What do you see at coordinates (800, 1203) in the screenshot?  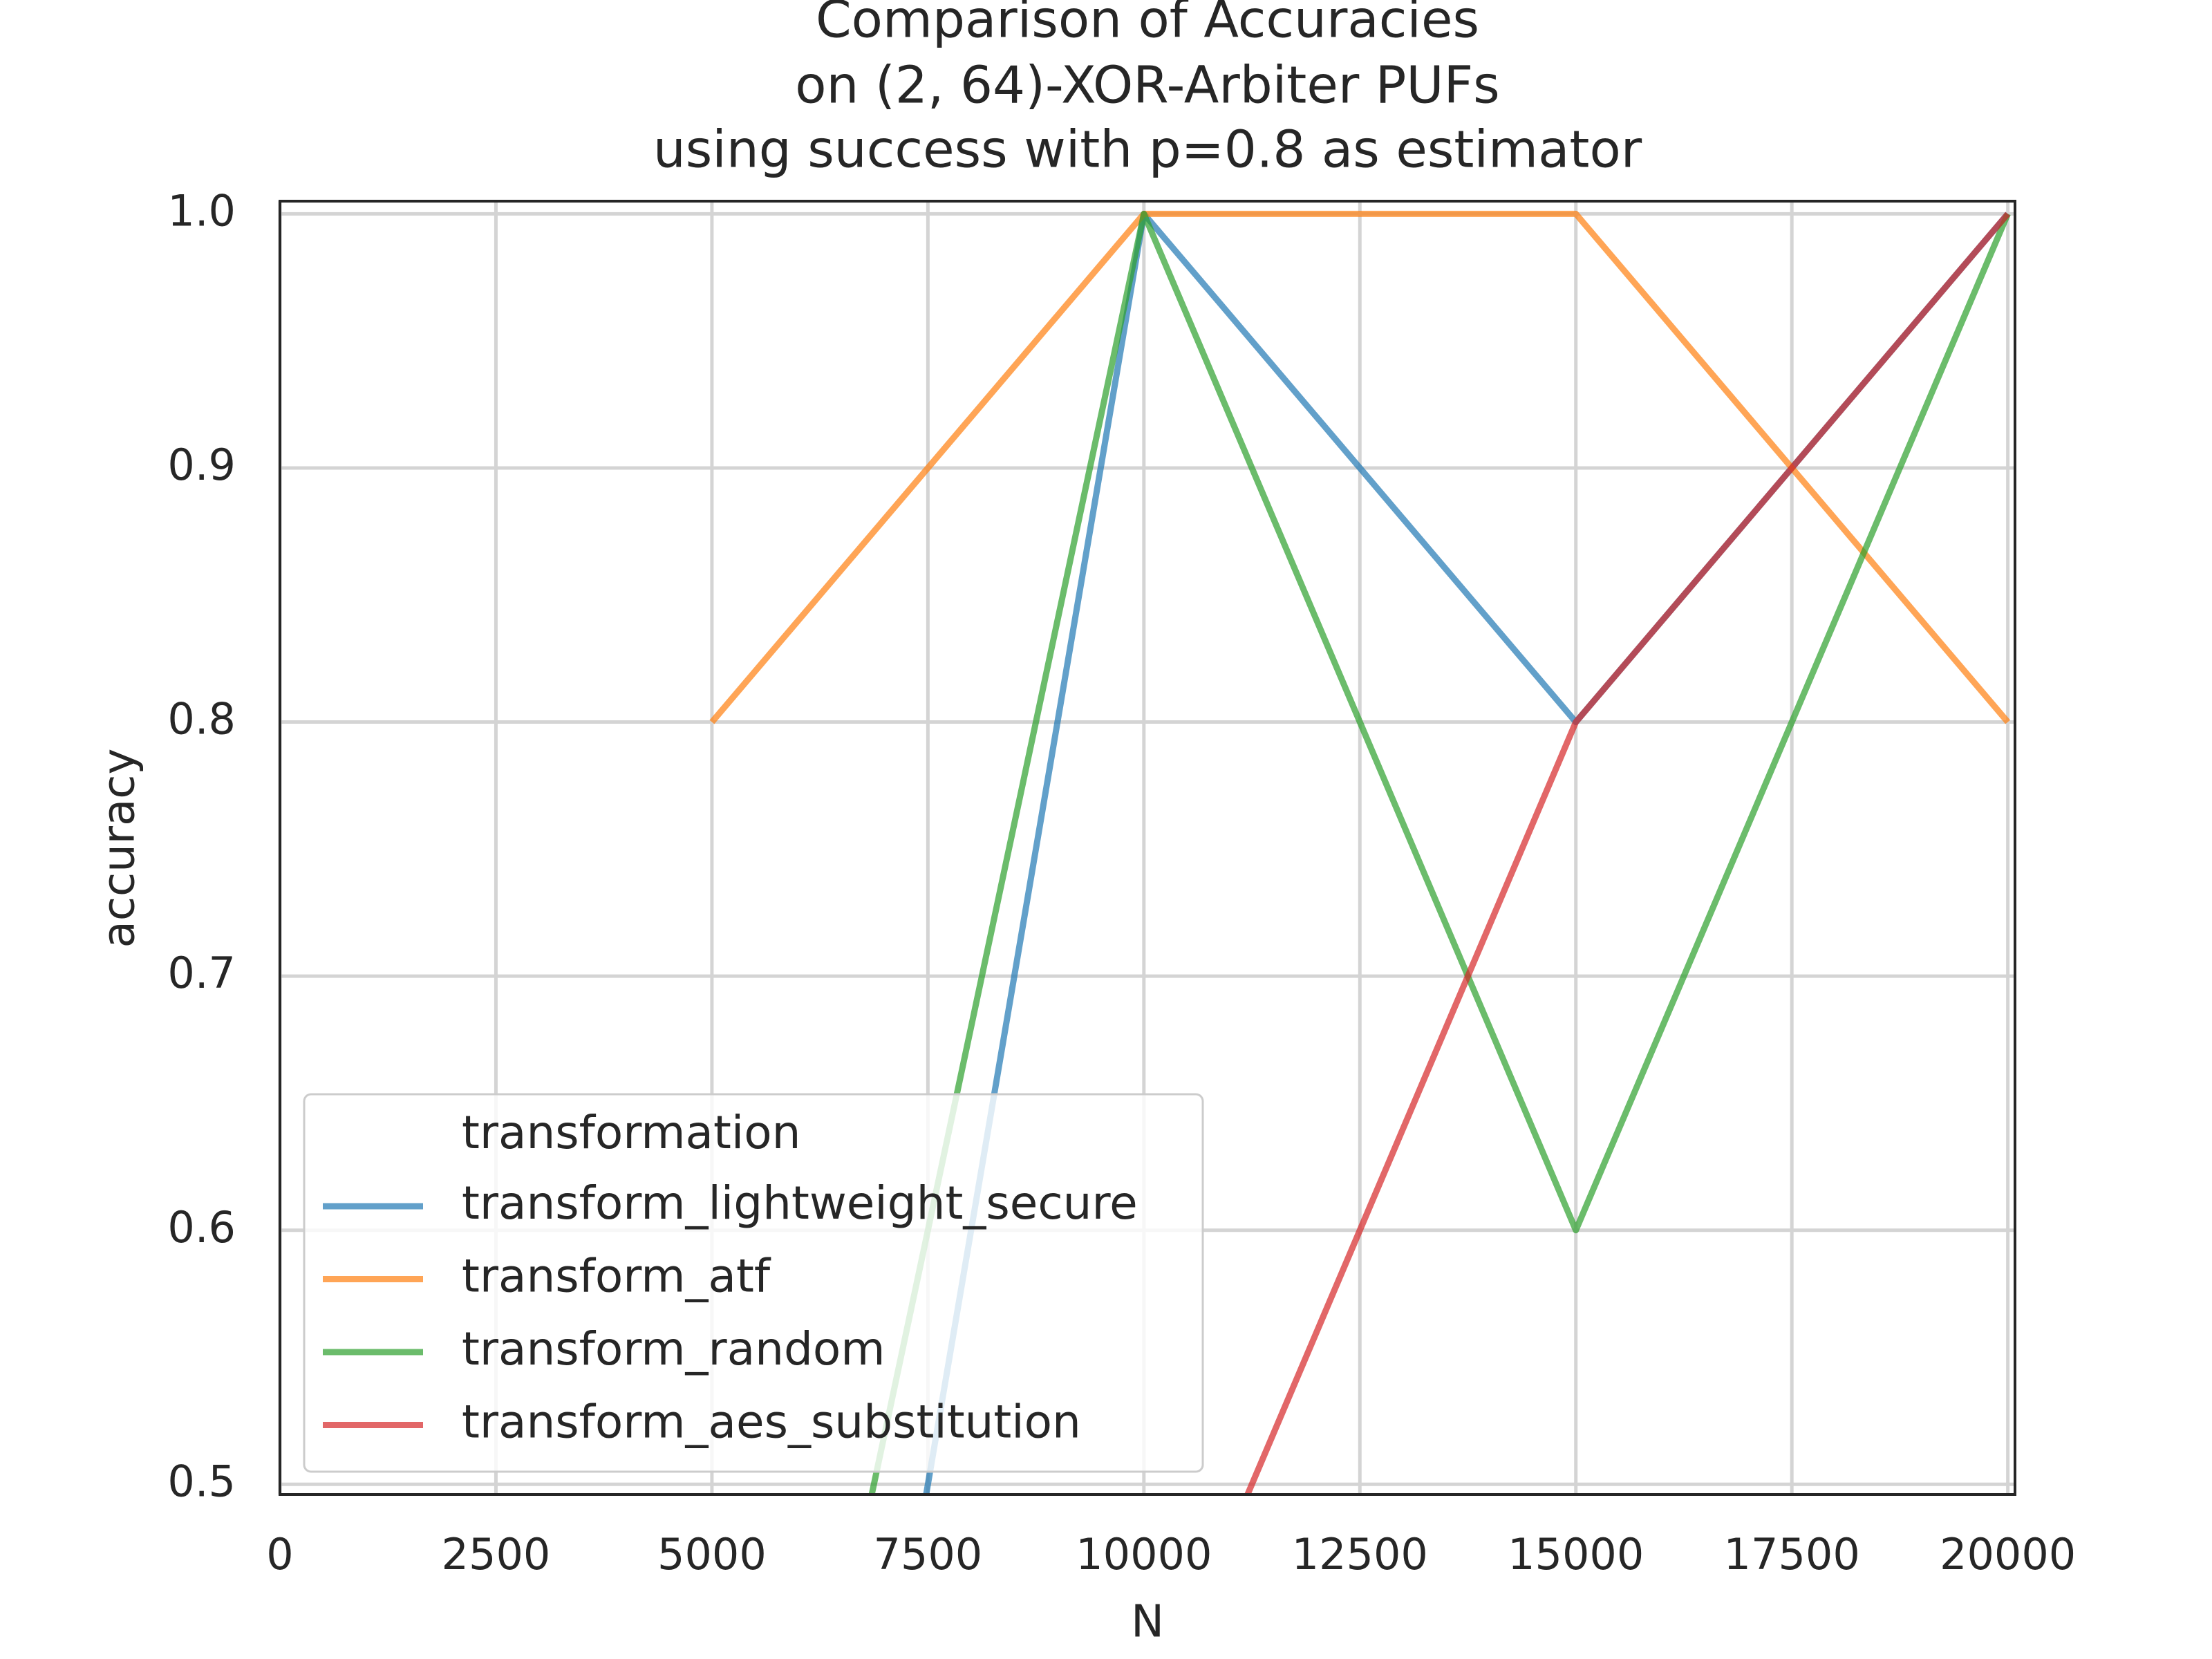 I see `legend-label: transform_lightweight_secure` at bounding box center [800, 1203].